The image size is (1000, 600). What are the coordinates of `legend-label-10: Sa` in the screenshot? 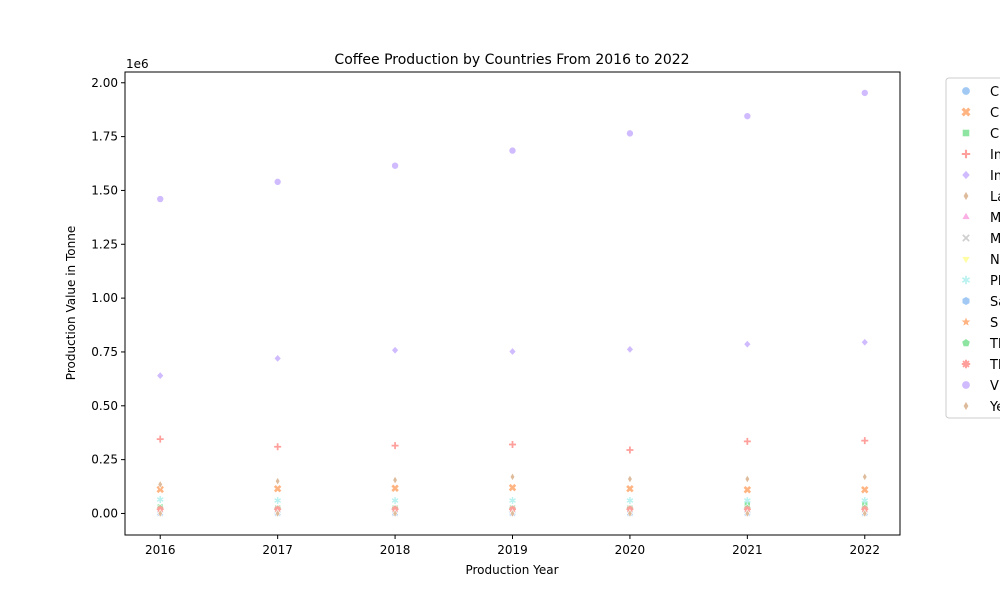 It's located at (995, 302).